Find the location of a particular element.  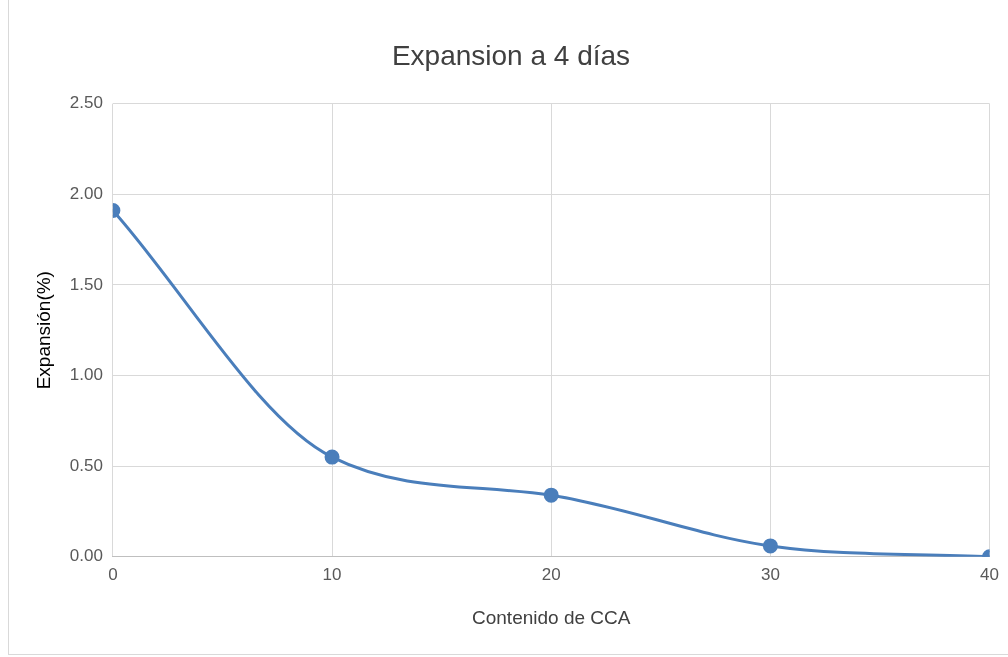

x-tick-label: 40 is located at coordinates (990, 574).